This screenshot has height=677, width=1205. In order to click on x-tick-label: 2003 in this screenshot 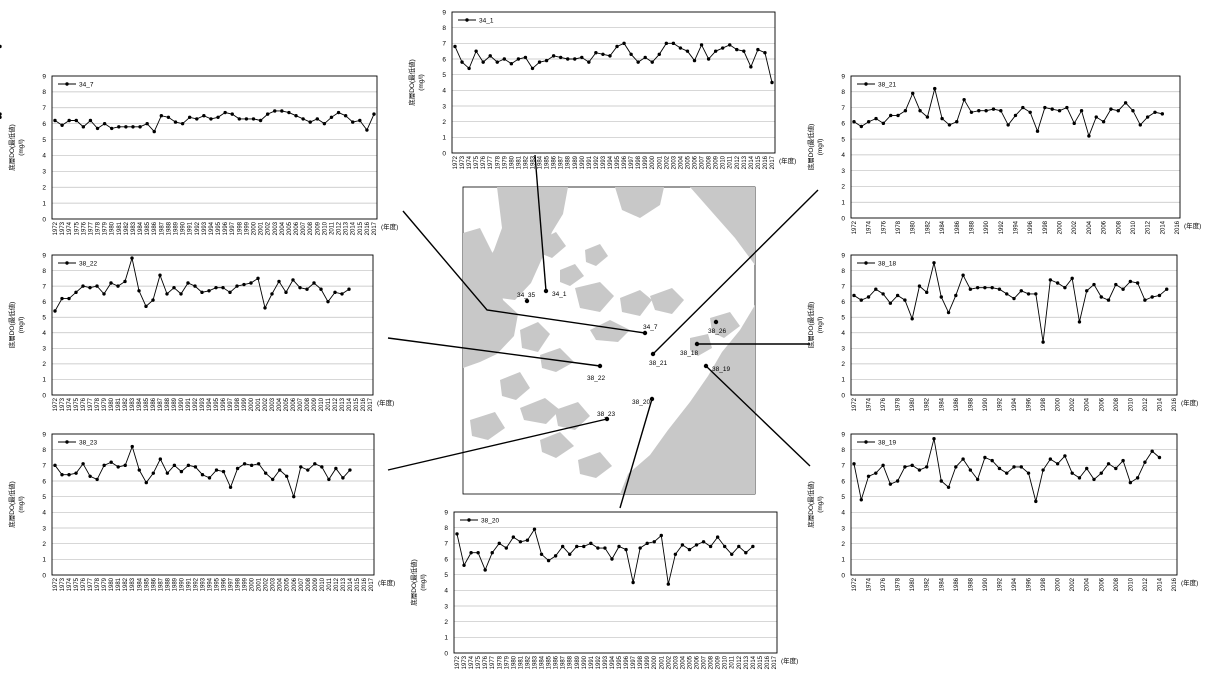, I will do `click(273, 404)`.